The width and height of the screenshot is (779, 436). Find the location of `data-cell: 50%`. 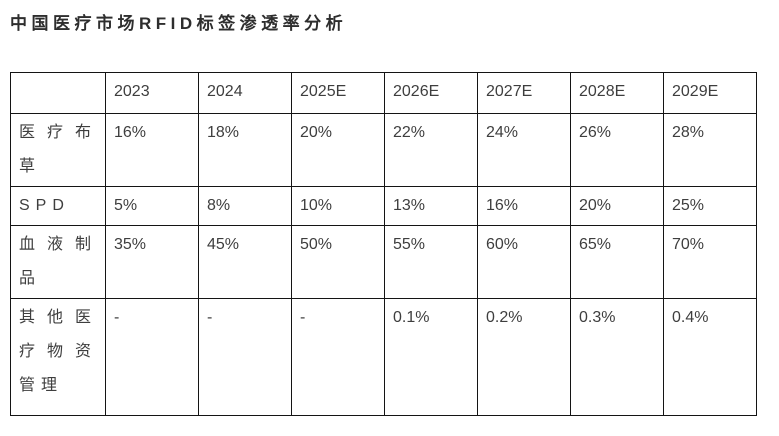

data-cell: 50% is located at coordinates (338, 262).